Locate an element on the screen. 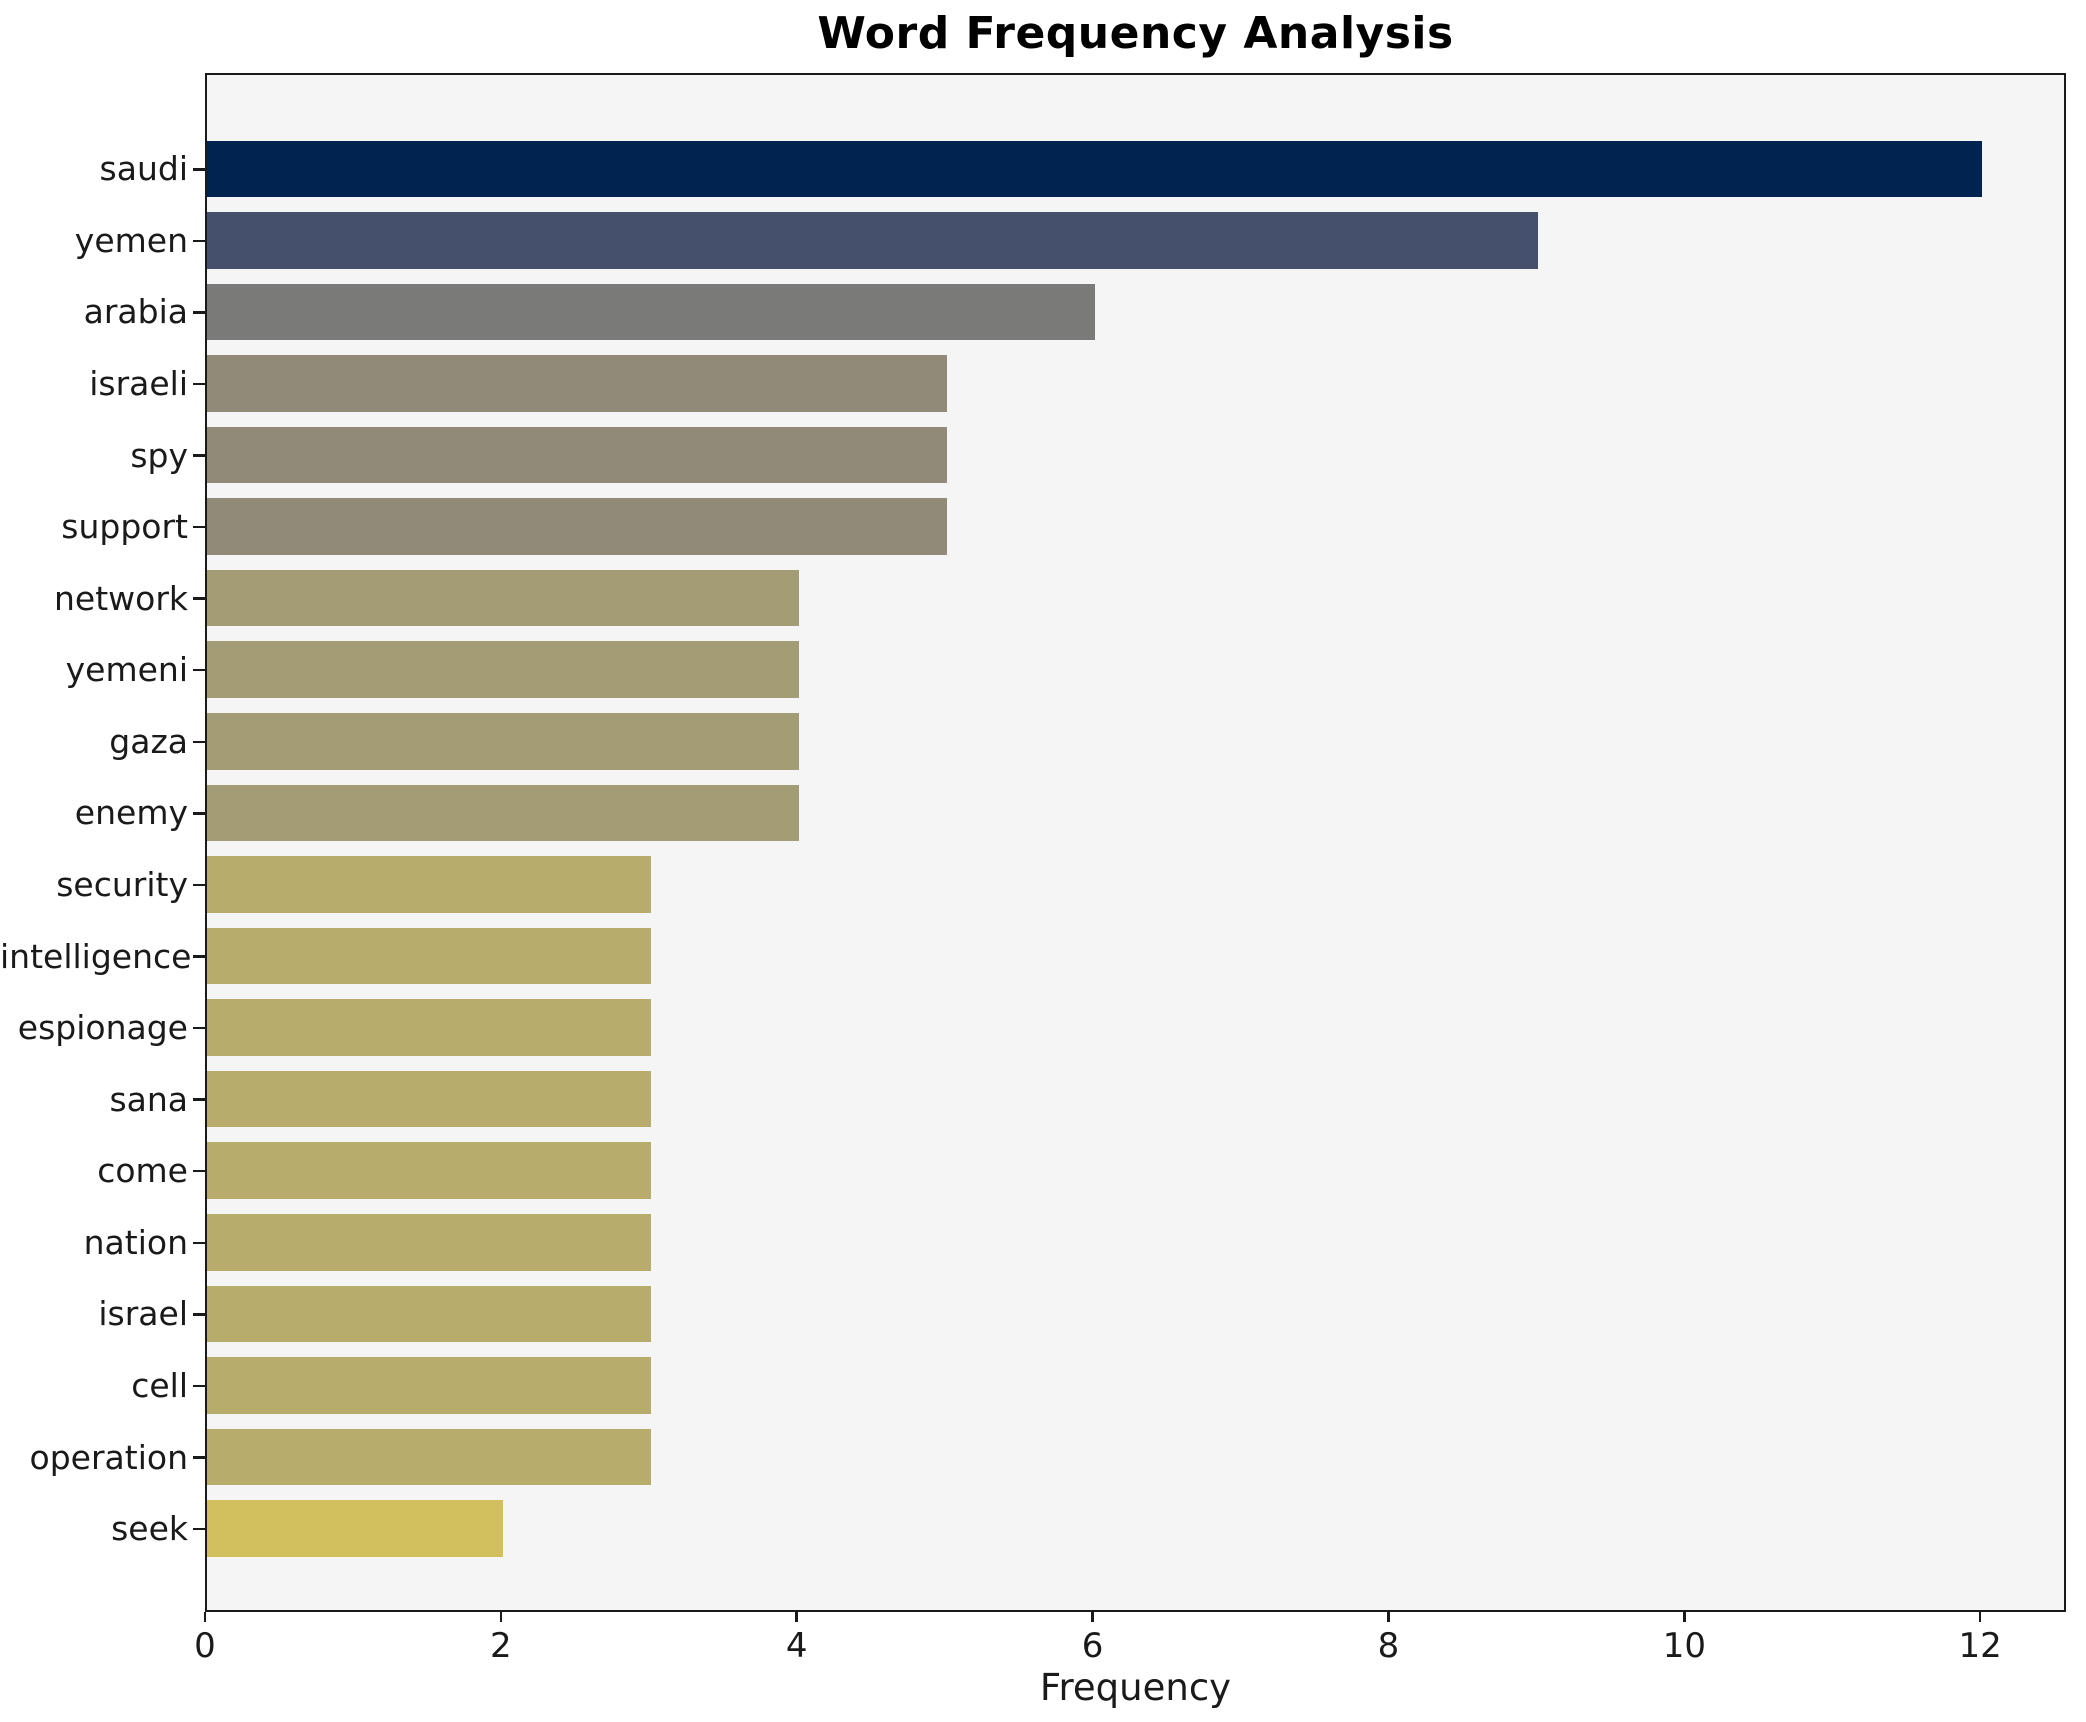 The height and width of the screenshot is (1722, 2086). y-tick-label-israel: israel is located at coordinates (143, 1314).